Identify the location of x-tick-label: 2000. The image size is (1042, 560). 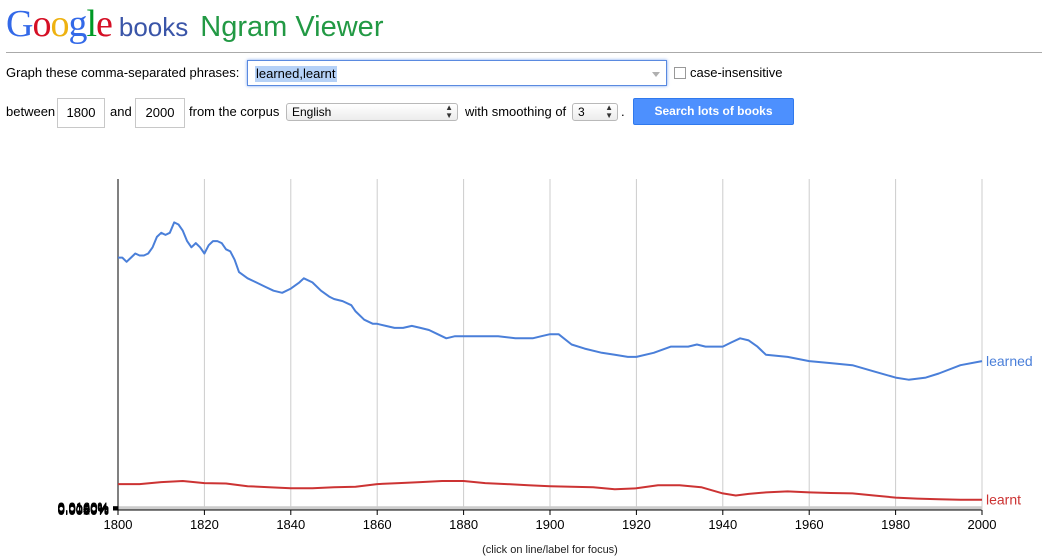
(982, 524).